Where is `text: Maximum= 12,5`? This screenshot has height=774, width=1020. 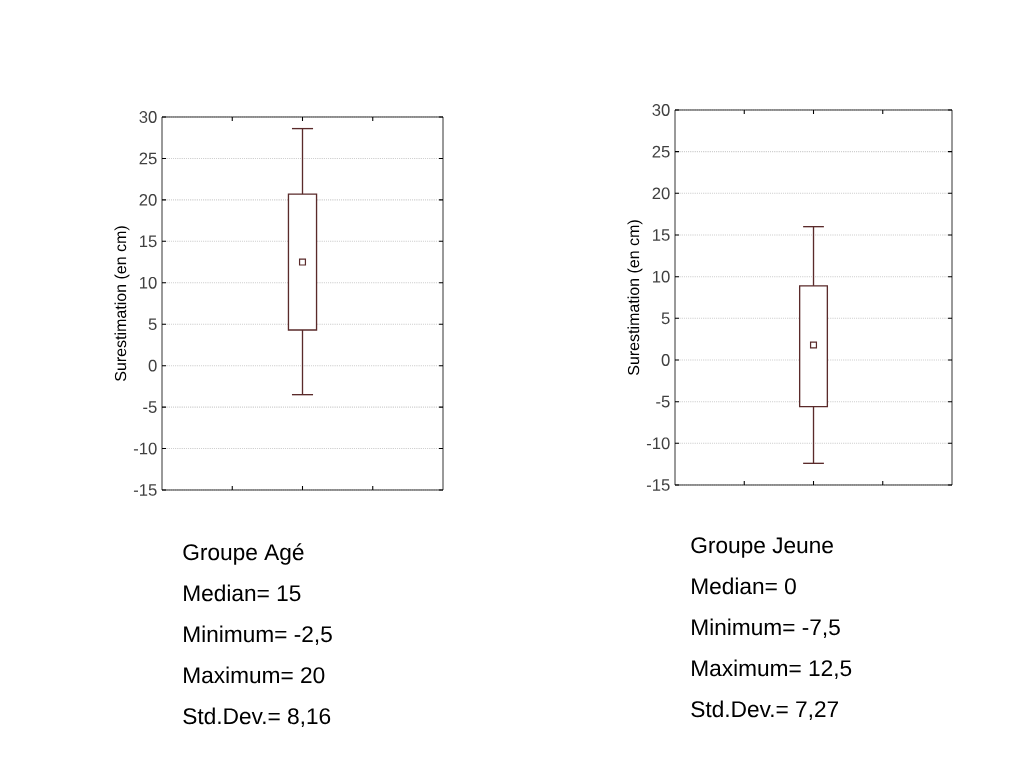 text: Maximum= 12,5 is located at coordinates (772, 669).